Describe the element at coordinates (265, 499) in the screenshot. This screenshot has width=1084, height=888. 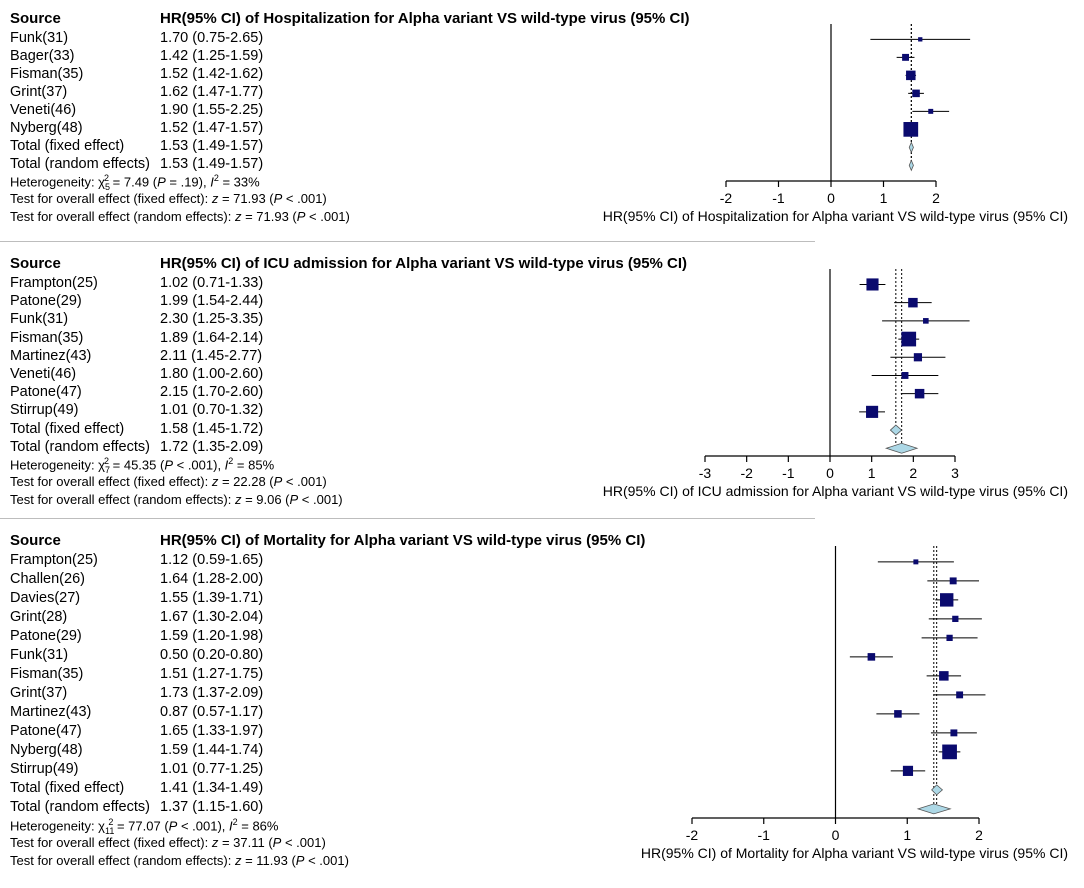
I see `z-value: = 9.06 (` at that location.